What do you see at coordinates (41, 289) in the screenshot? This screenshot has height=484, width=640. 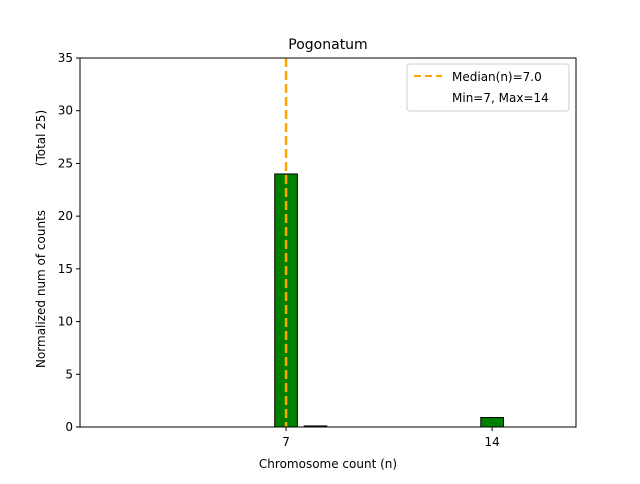 I see `y-axis-label: Normalized num of counts` at bounding box center [41, 289].